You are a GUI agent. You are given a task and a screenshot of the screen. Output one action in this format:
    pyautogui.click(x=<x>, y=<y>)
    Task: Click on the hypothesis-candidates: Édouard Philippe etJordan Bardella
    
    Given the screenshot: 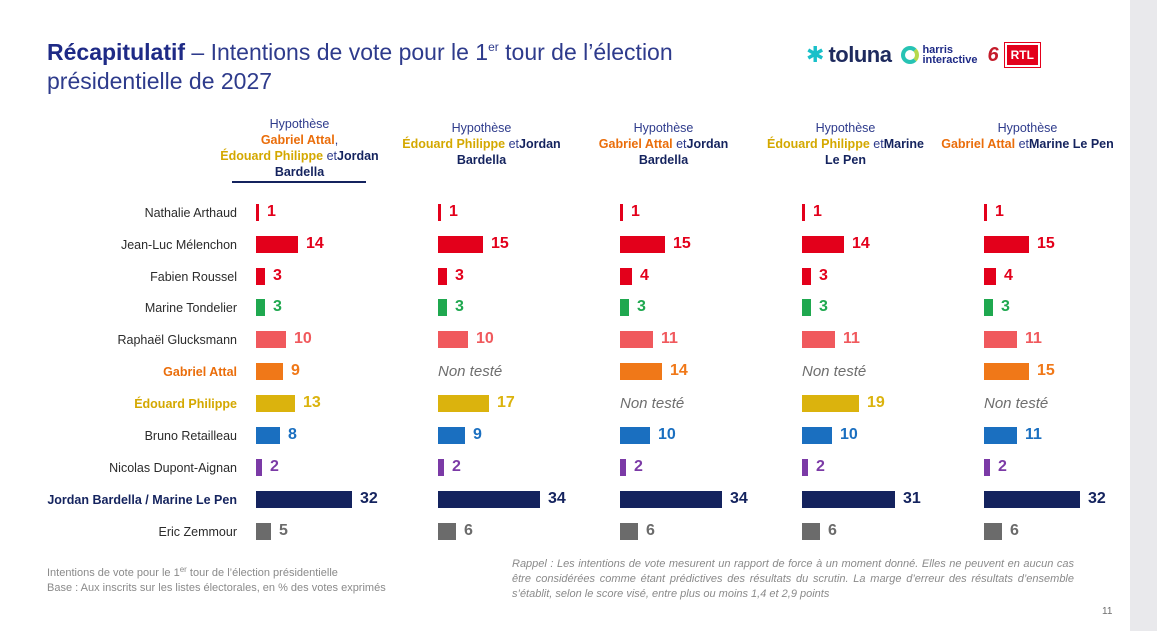 What is the action you would take?
    pyautogui.click(x=481, y=152)
    